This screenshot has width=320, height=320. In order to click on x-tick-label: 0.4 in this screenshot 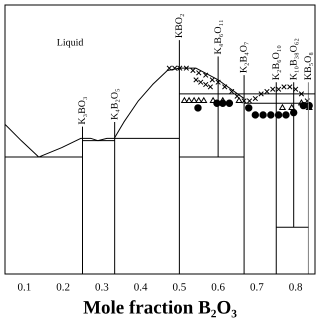, I will do `click(141, 287)`.